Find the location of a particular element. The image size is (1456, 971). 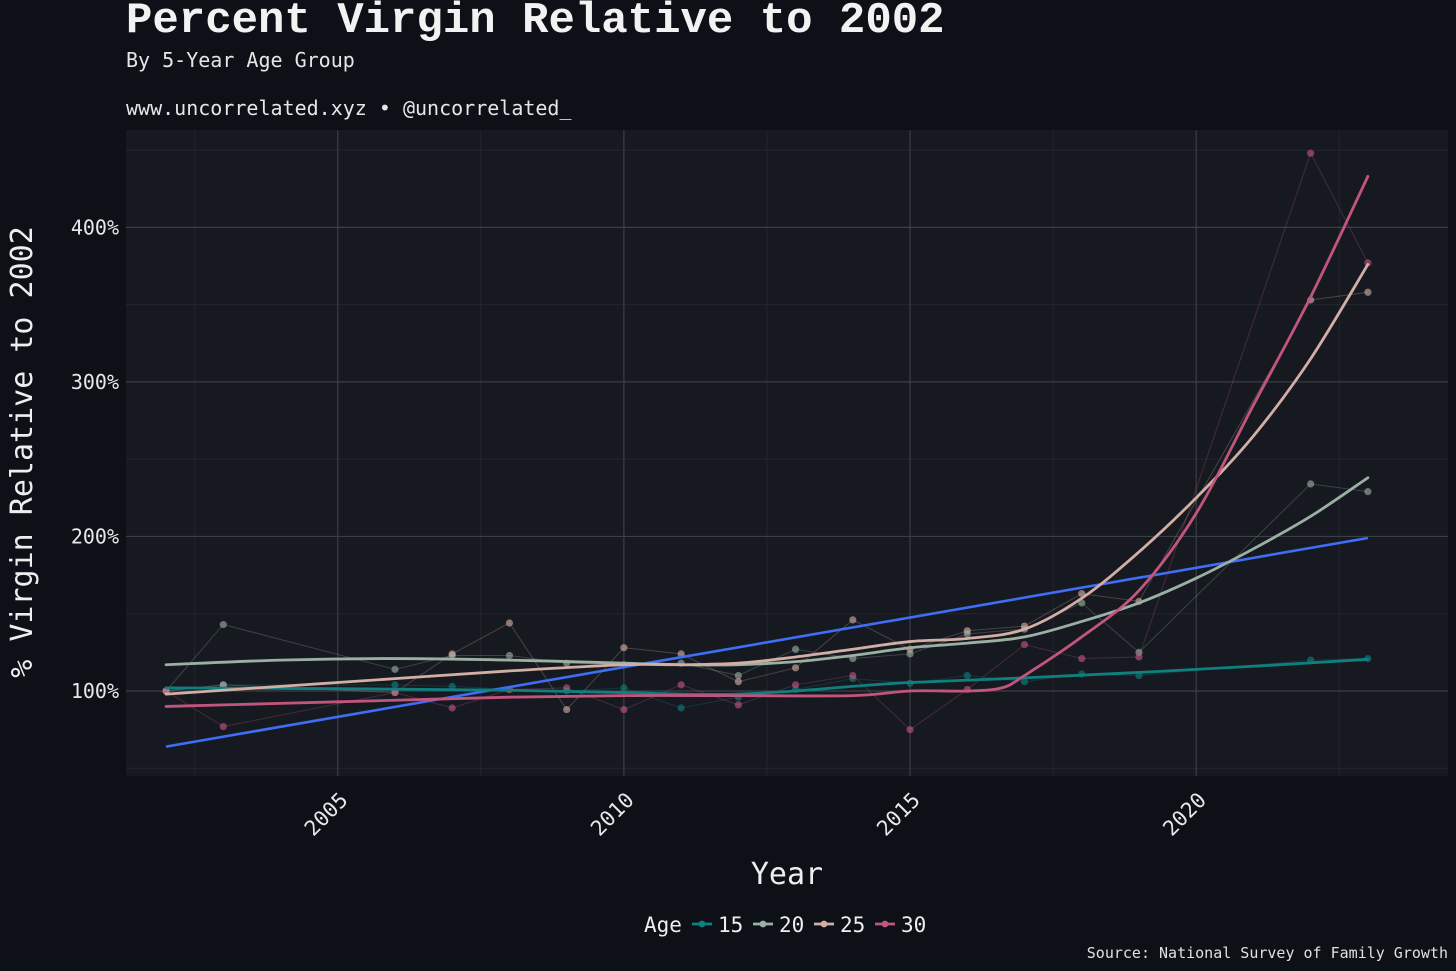

y-tick-label: 200% is located at coordinates (95, 536).